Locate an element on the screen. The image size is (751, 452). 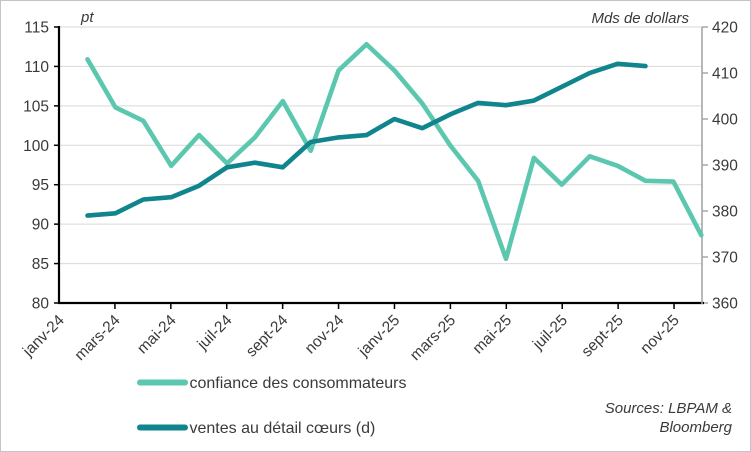
x-axis-tick-label: mai-24 is located at coordinates (157, 335).